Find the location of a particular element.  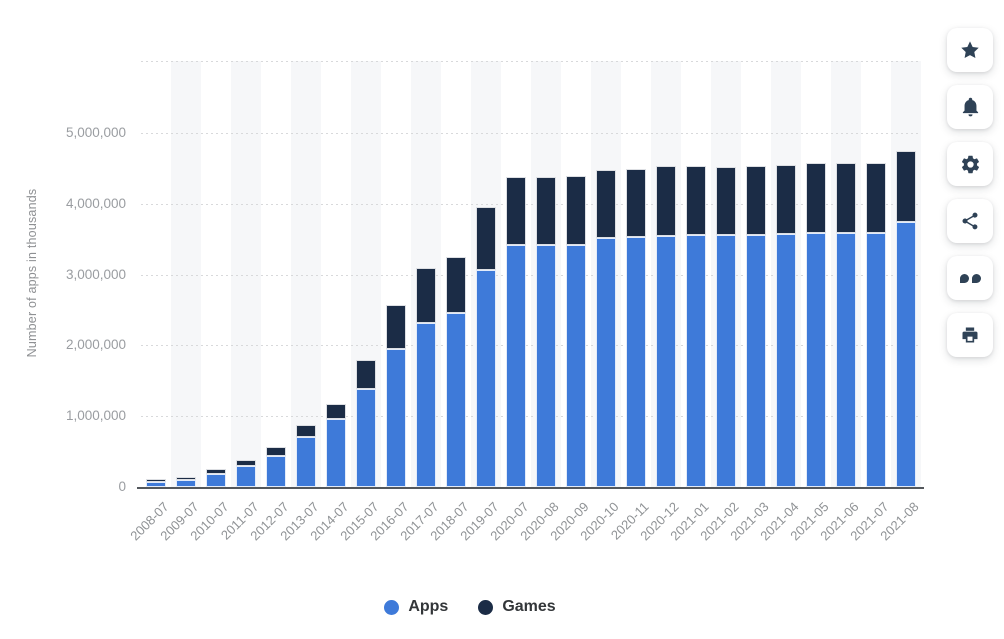

y-tick-label: 5,000,000 is located at coordinates (95, 133).